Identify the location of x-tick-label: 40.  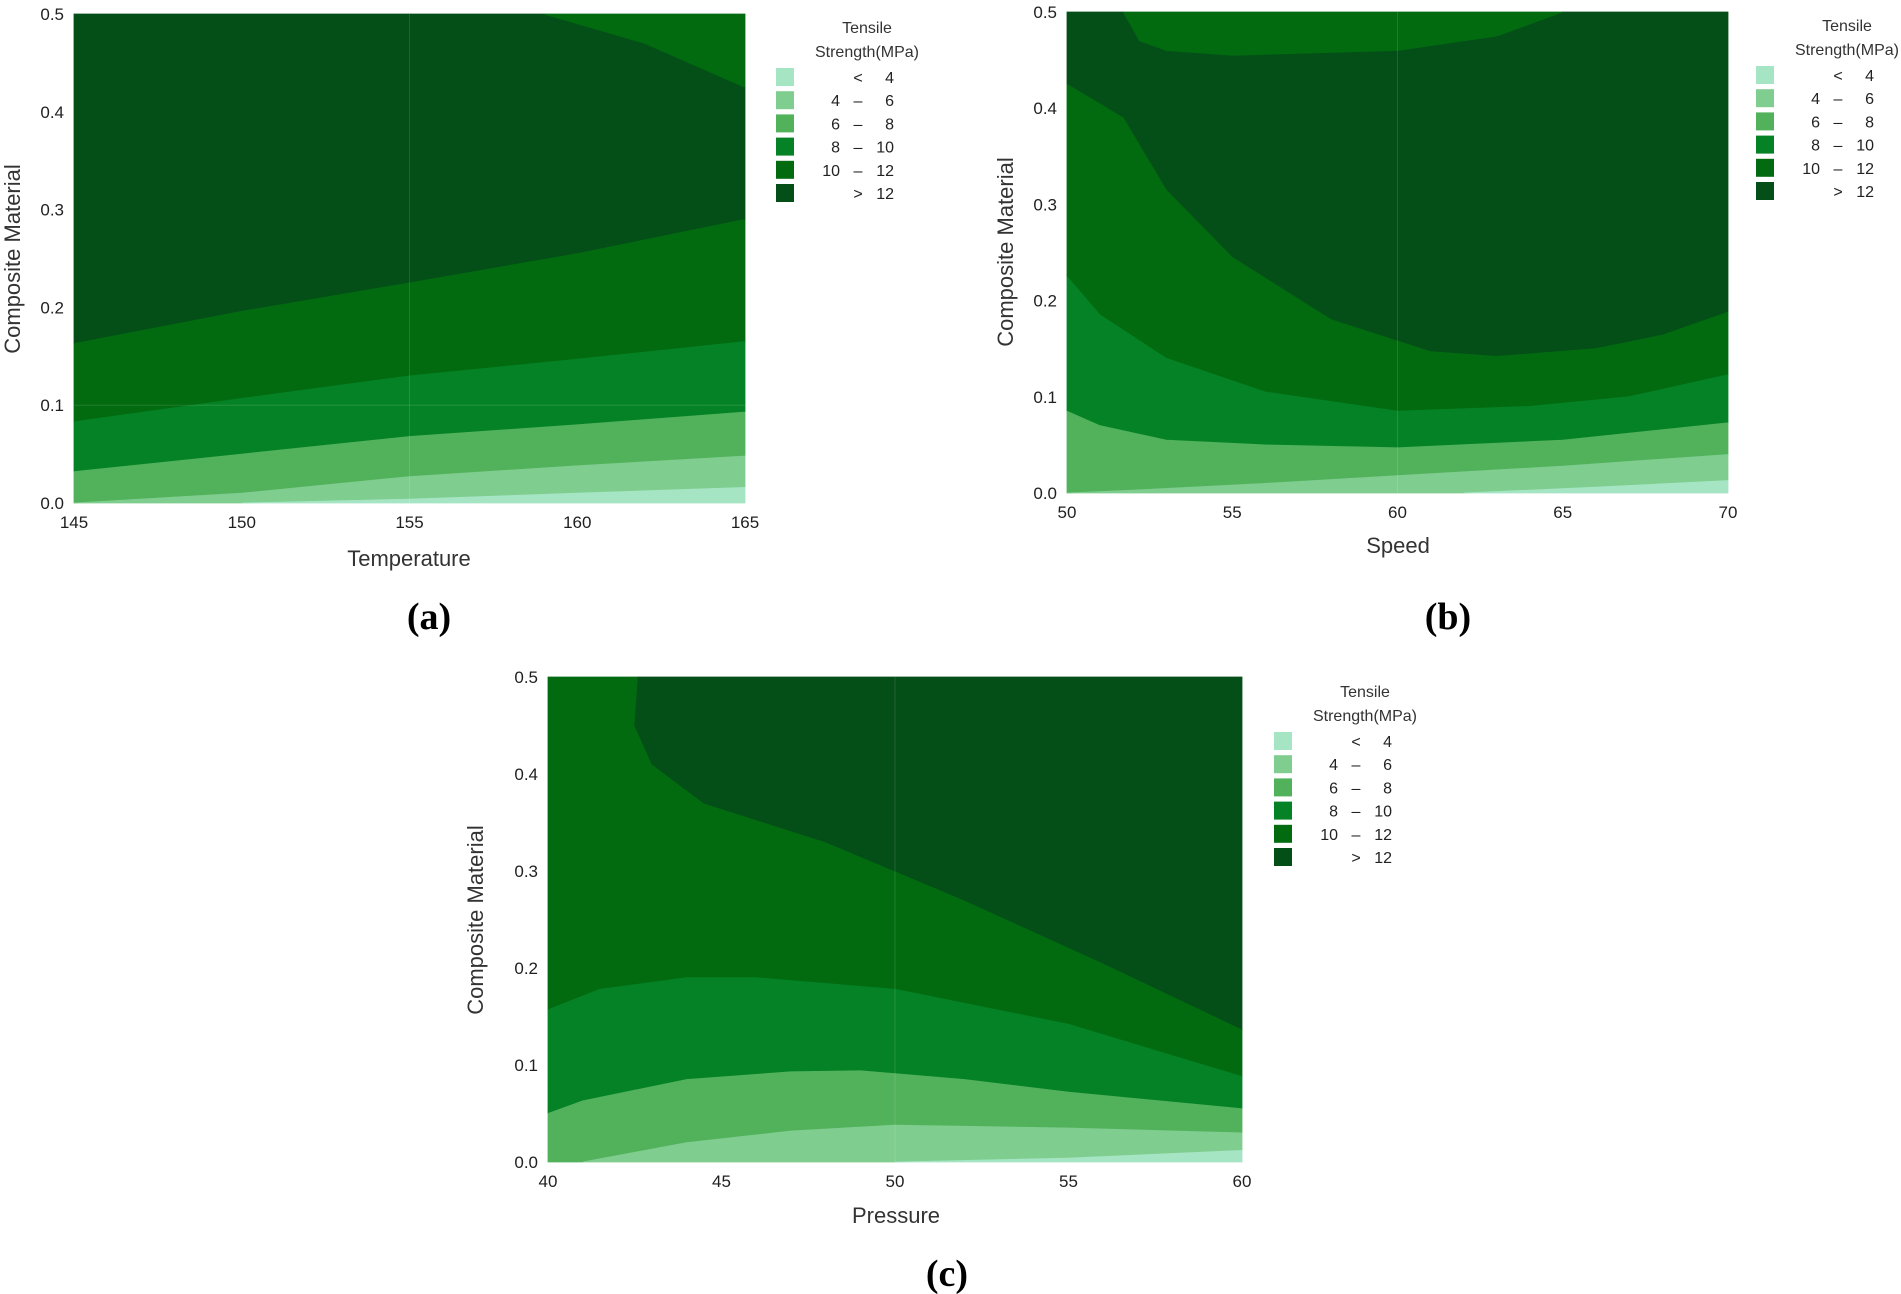
(548, 1181).